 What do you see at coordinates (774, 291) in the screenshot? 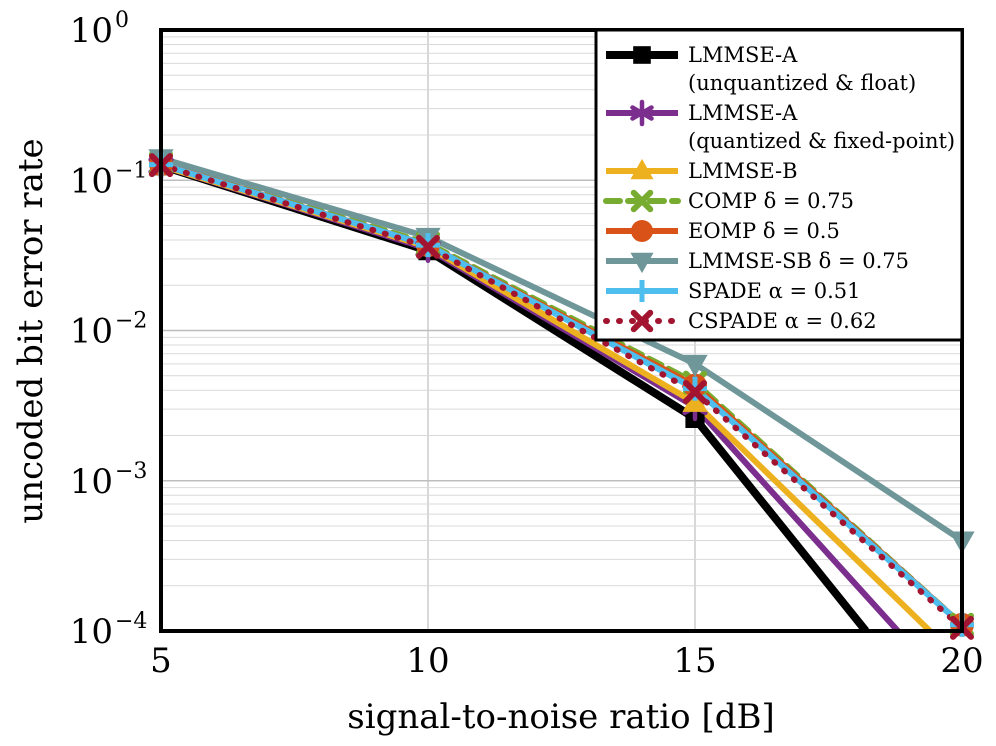
I see `legend-label: SPADE α = 0.51` at bounding box center [774, 291].